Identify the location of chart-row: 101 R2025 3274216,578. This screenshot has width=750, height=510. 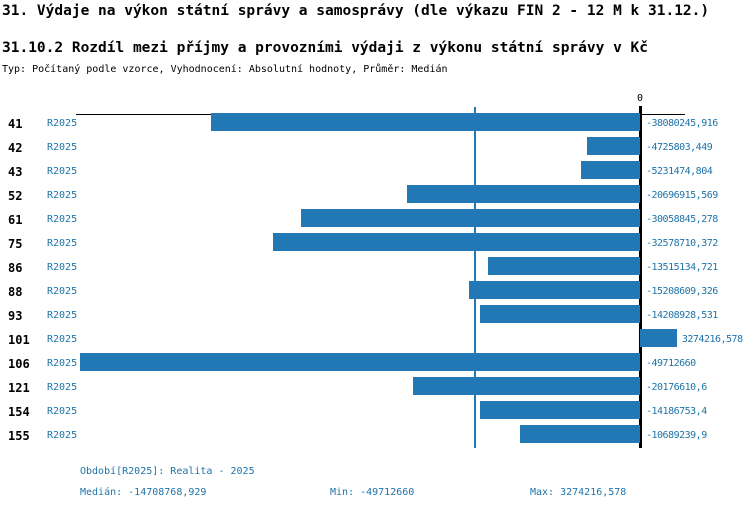
(375, 340).